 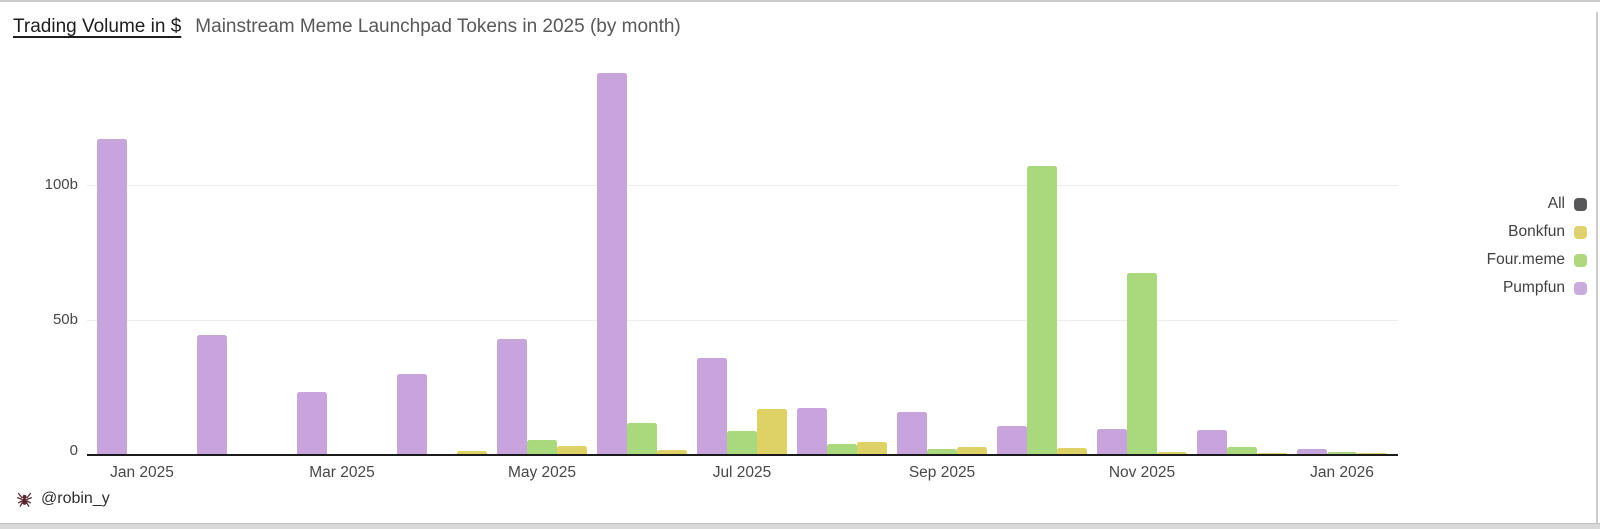 I want to click on x-axis-tick-label: Jan 2025, so click(x=142, y=472).